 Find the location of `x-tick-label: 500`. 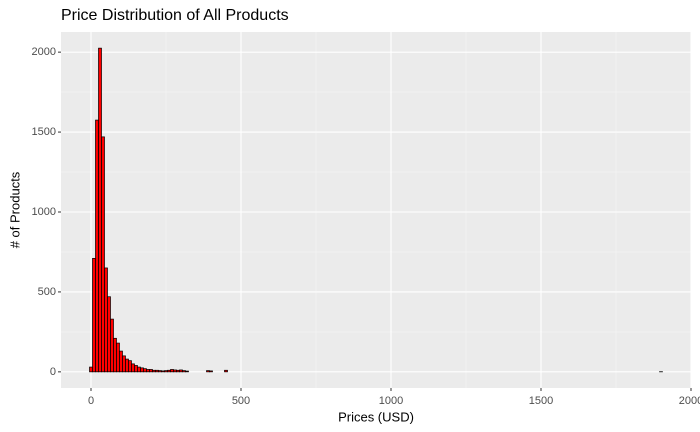

x-tick-label: 500 is located at coordinates (241, 401).